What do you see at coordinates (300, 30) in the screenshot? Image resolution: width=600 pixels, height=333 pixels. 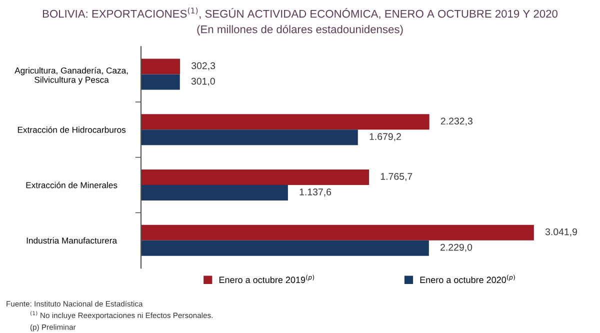 I see `chart-subtitle: (En millones de dólares estadounidenses)` at bounding box center [300, 30].